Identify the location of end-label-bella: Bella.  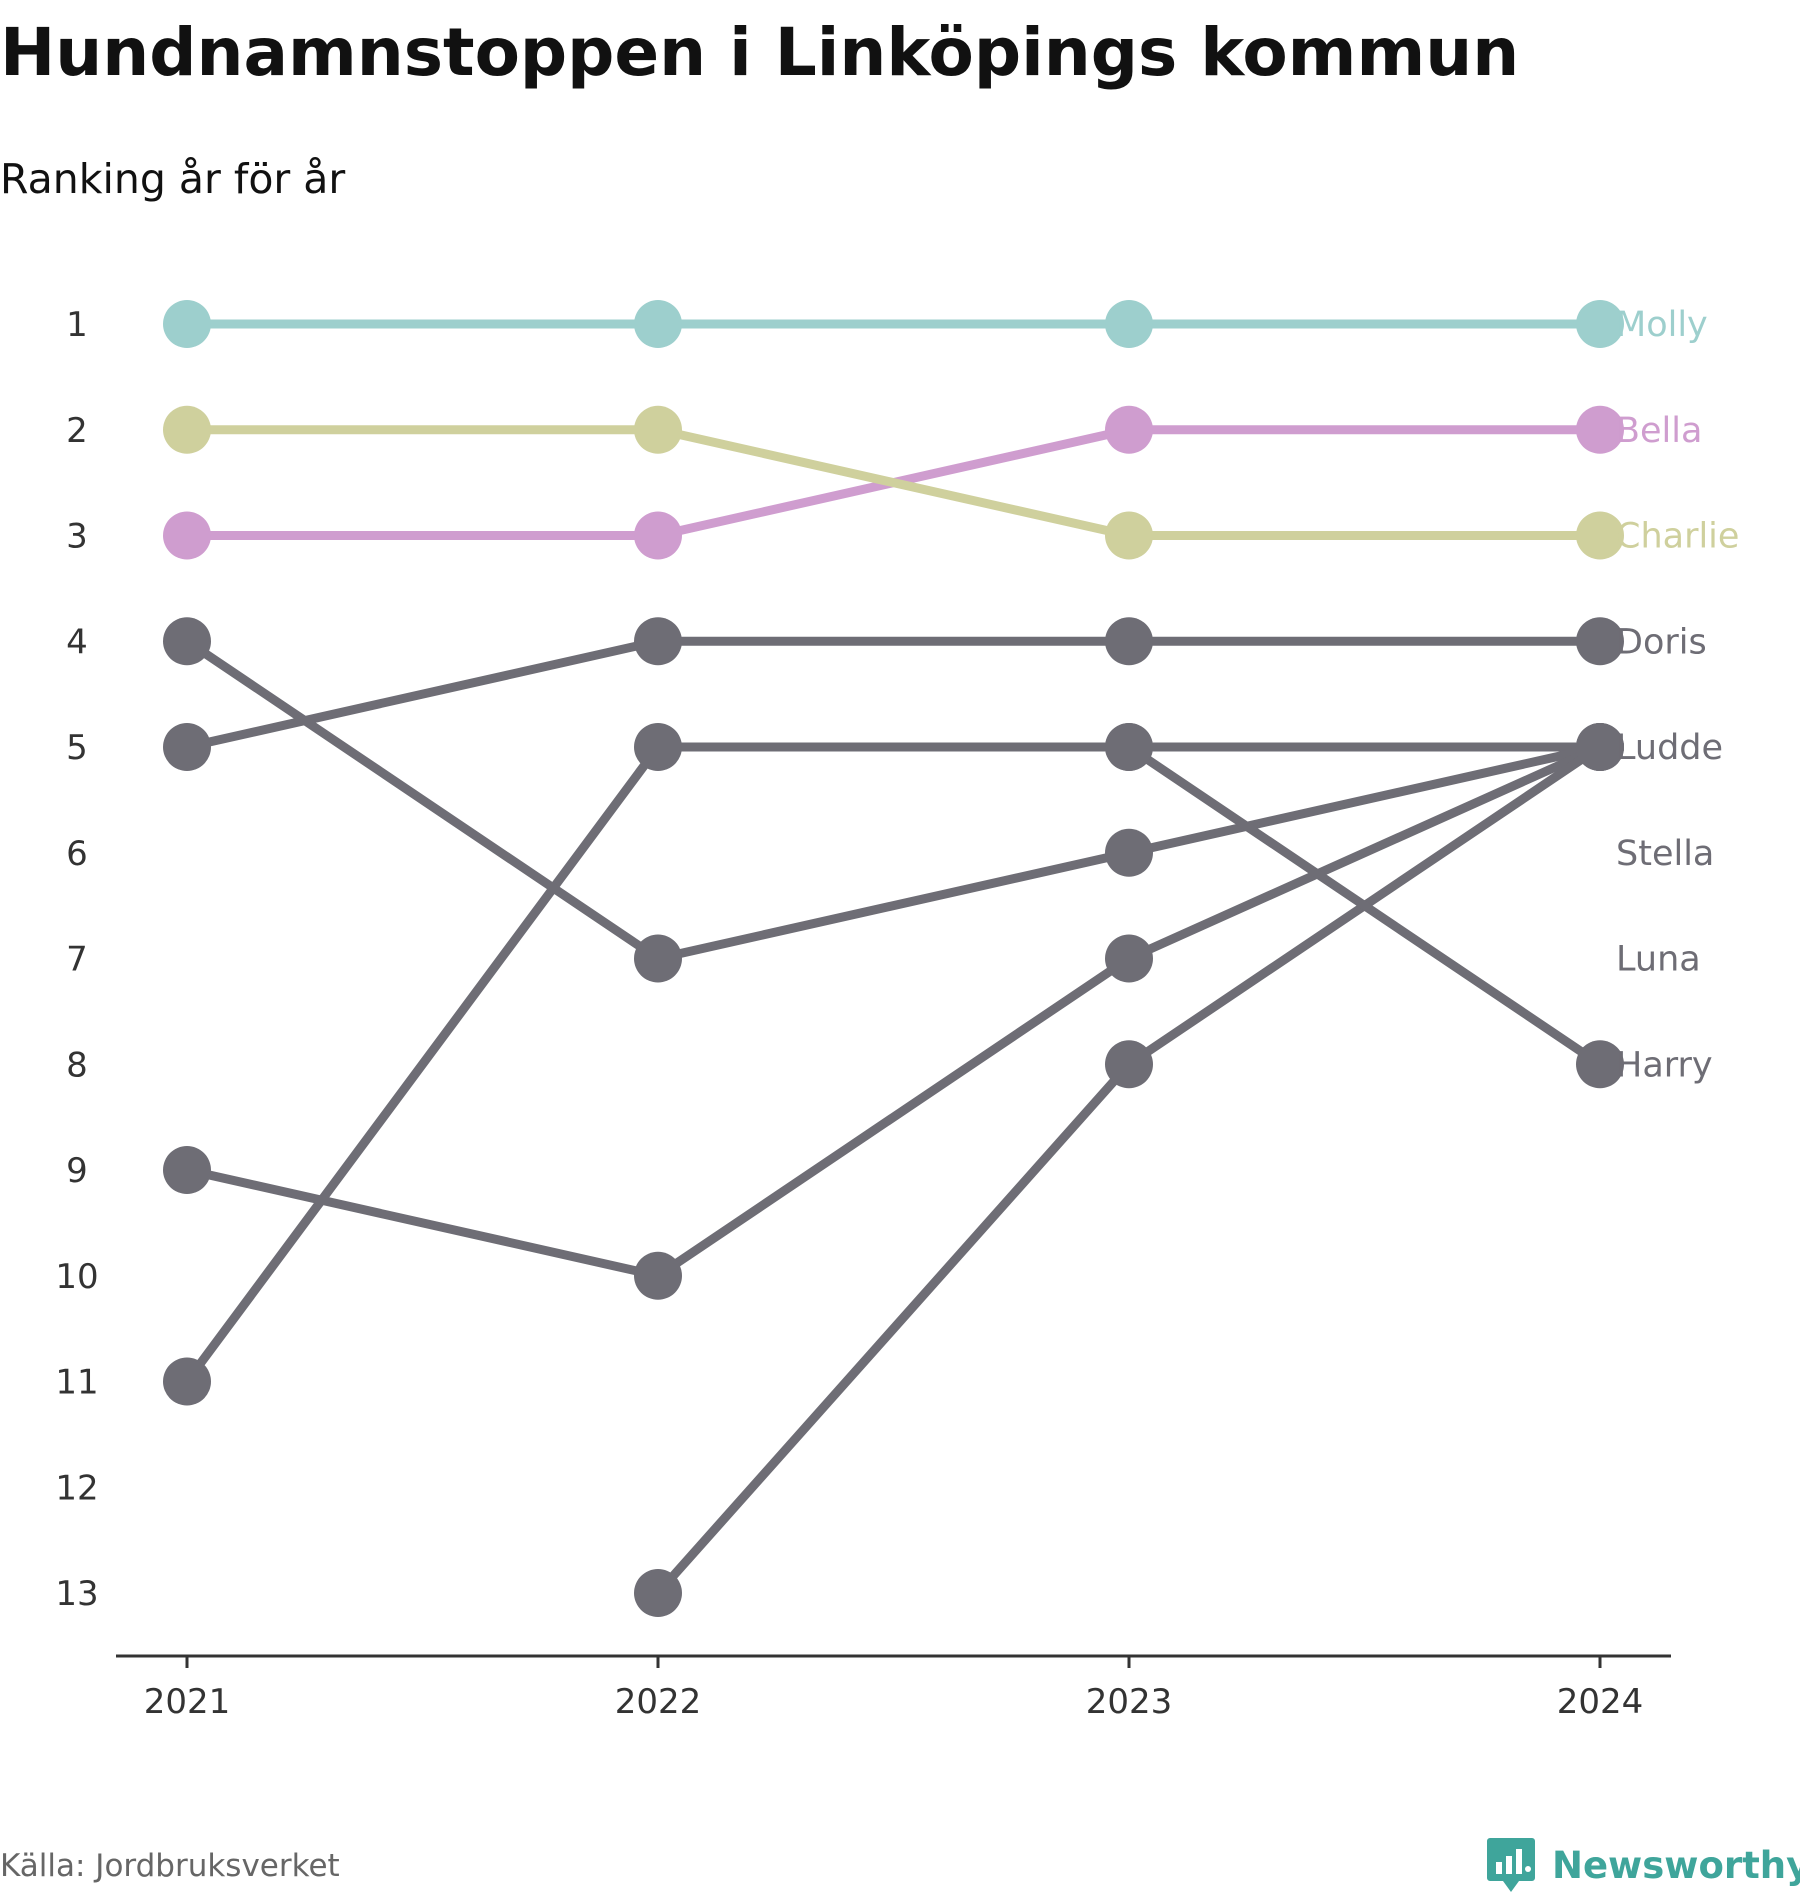
(1659, 431).